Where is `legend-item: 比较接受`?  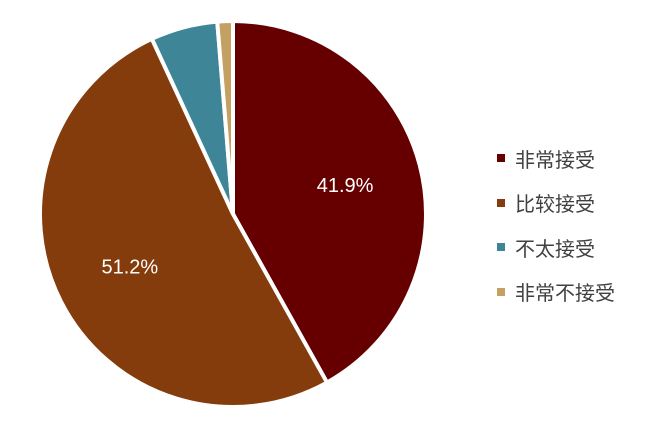 legend-item: 比较接受 is located at coordinates (556, 203).